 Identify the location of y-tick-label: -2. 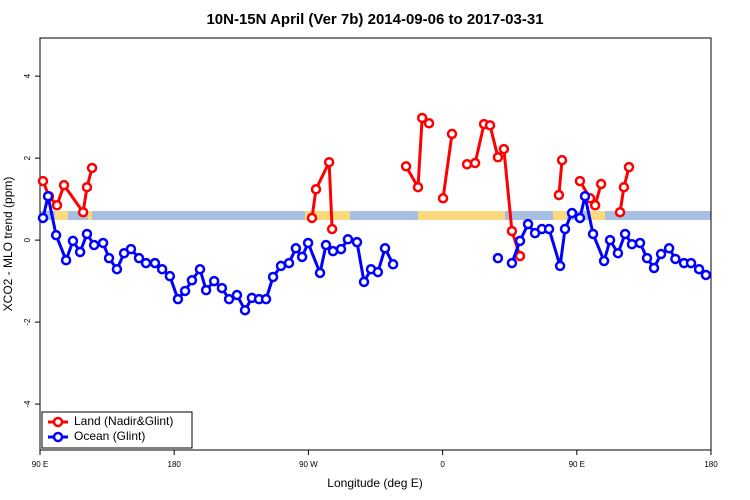
(27, 322).